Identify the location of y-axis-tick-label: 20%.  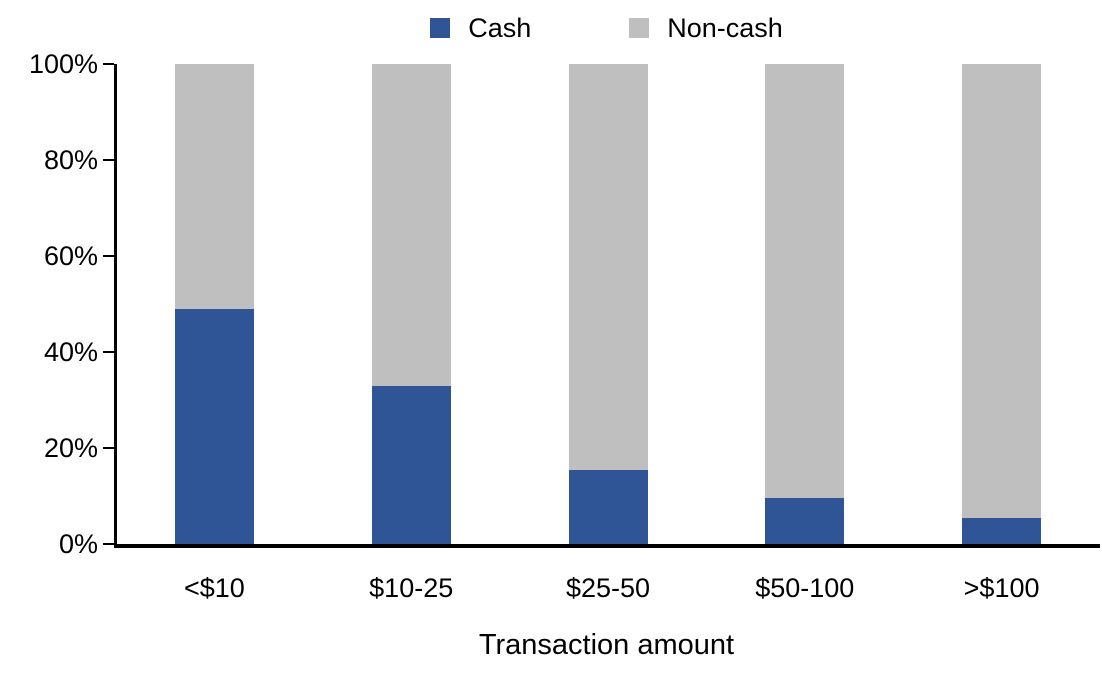
(70, 448).